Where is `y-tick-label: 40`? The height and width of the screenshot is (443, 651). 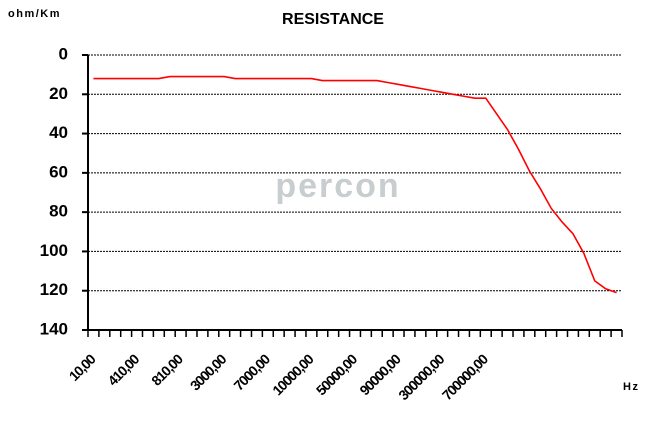 y-tick-label: 40 is located at coordinates (58, 132).